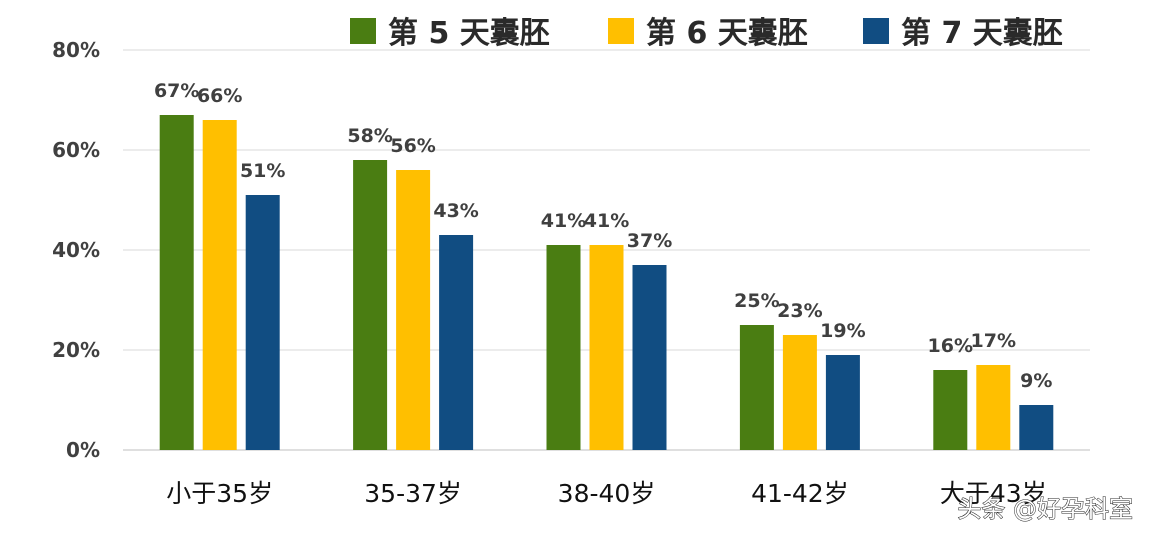  I want to click on y-axis-ticks: 0% 20% 40% 60% 80%, so click(76, 250).